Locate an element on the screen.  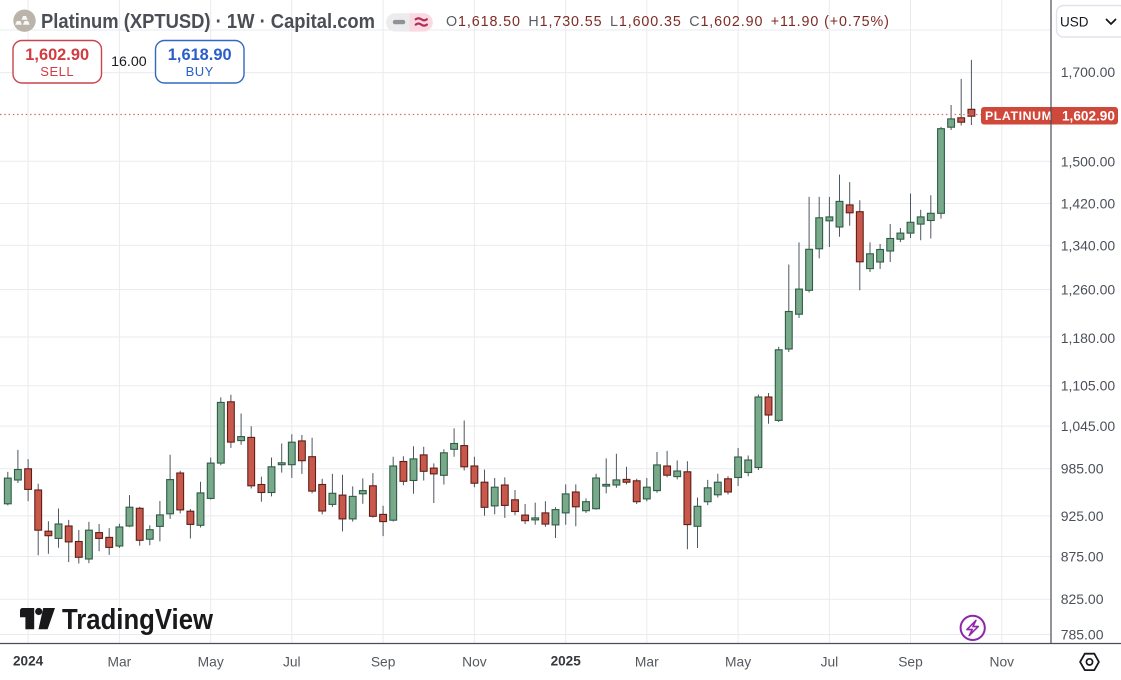
svg-text: 16.00 is located at coordinates (129, 62).